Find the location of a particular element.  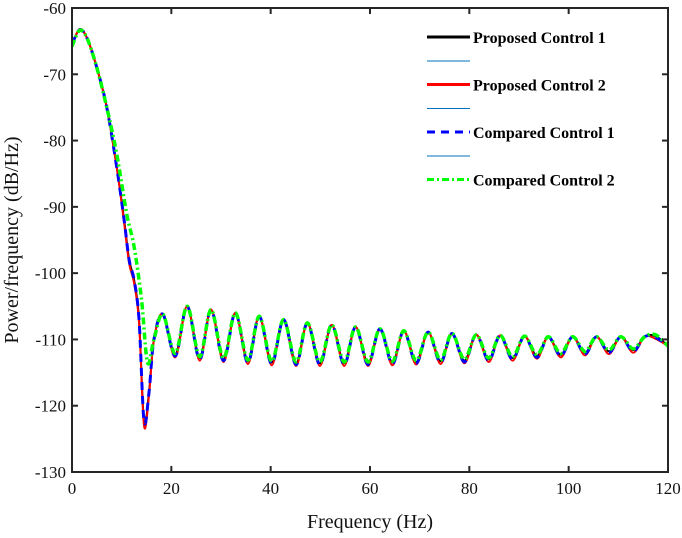

legend-label-2: Proposed Control 2 is located at coordinates (539, 86).